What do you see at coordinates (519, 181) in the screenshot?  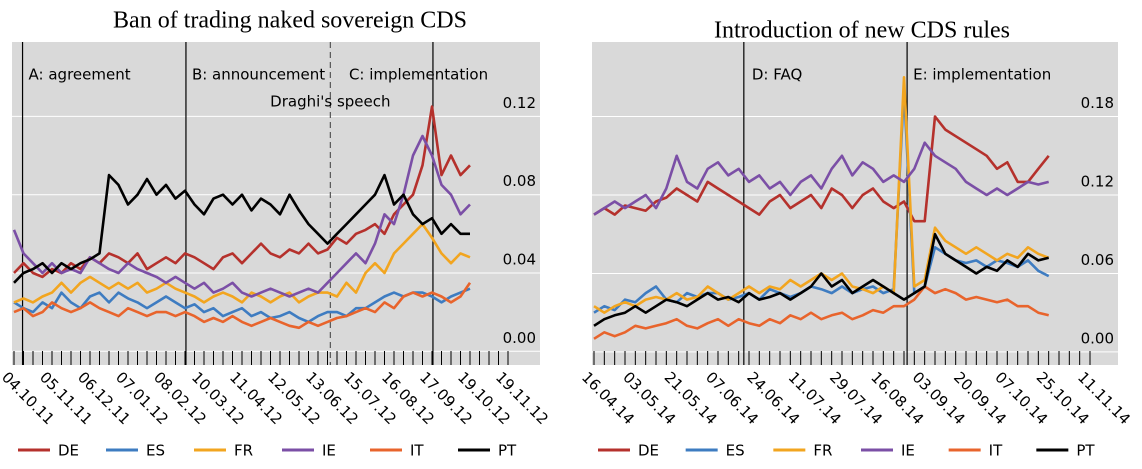 I see `y-tick-label: 0.08` at bounding box center [519, 181].